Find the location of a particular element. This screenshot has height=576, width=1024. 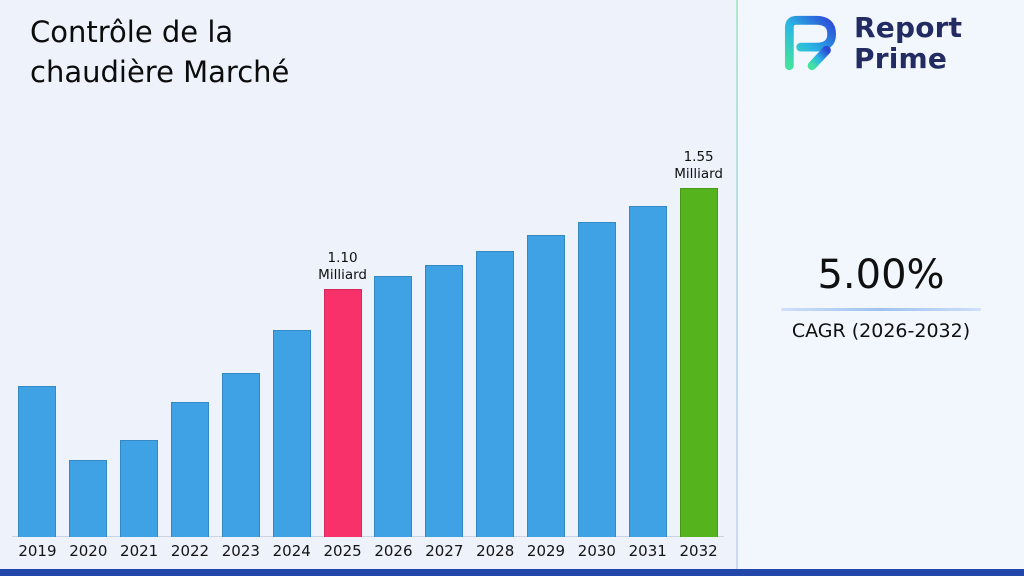

bar-column: 2023 is located at coordinates (240, 466).